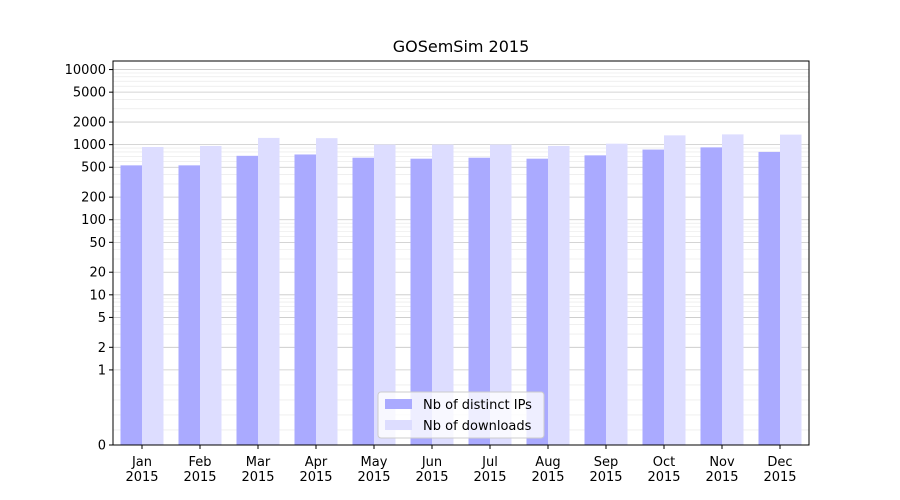  Describe the element at coordinates (85, 70) in the screenshot. I see `y-tick-label: 10000` at that location.